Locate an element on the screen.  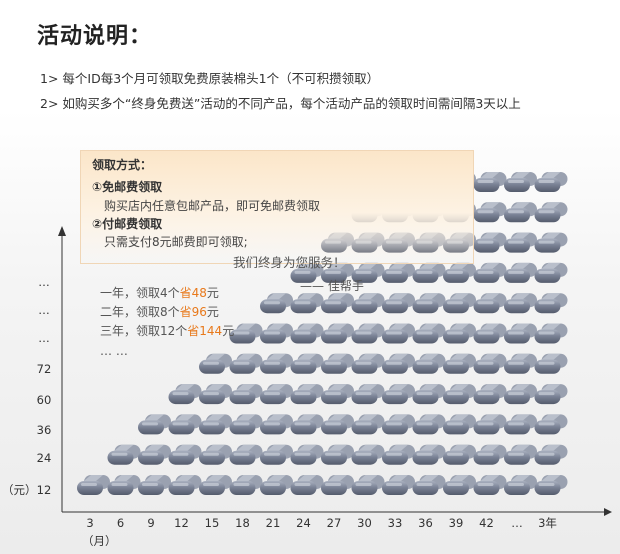
y-tick-label: 36 is located at coordinates (44, 430).